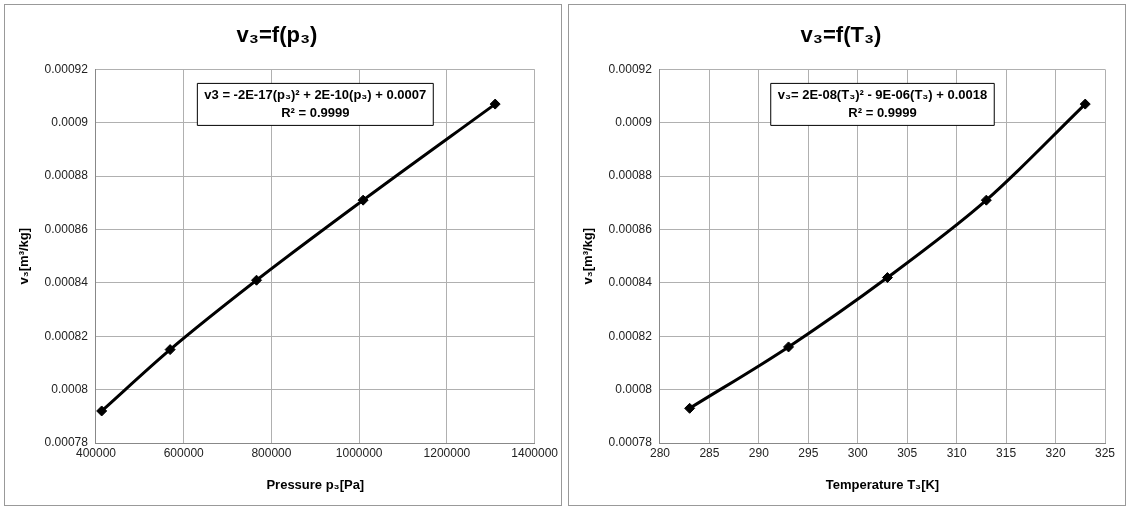  What do you see at coordinates (907, 452) in the screenshot?
I see `x-tick-label: 305` at bounding box center [907, 452].